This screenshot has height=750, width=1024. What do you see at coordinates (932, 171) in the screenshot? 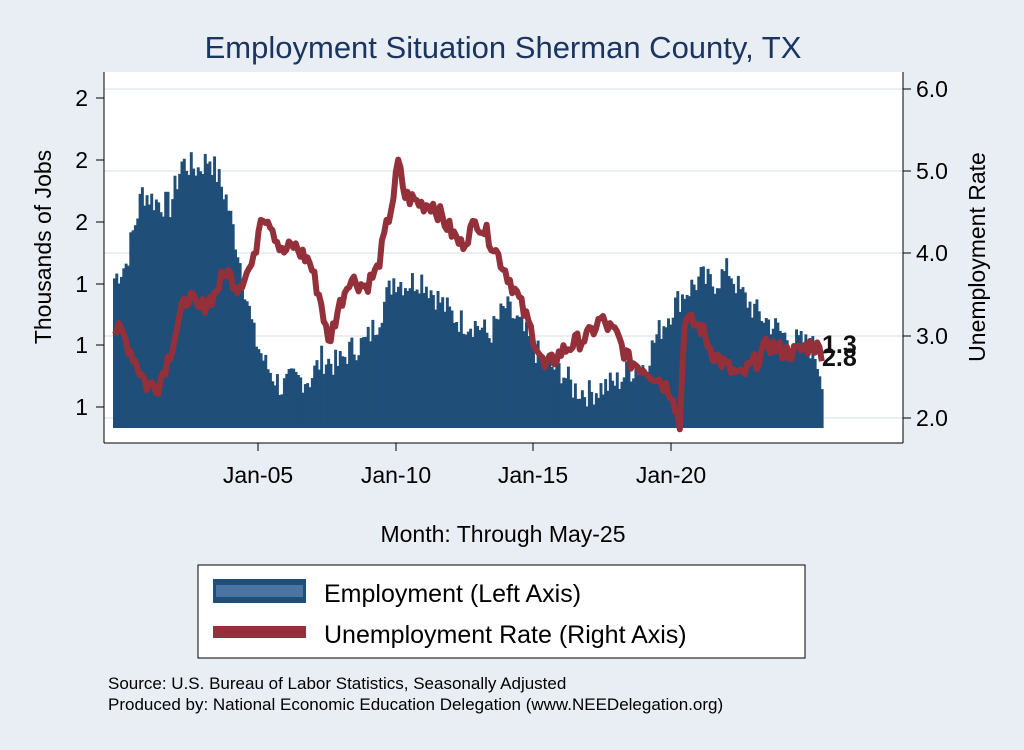
I see `right-tick-label: 5.0` at bounding box center [932, 171].